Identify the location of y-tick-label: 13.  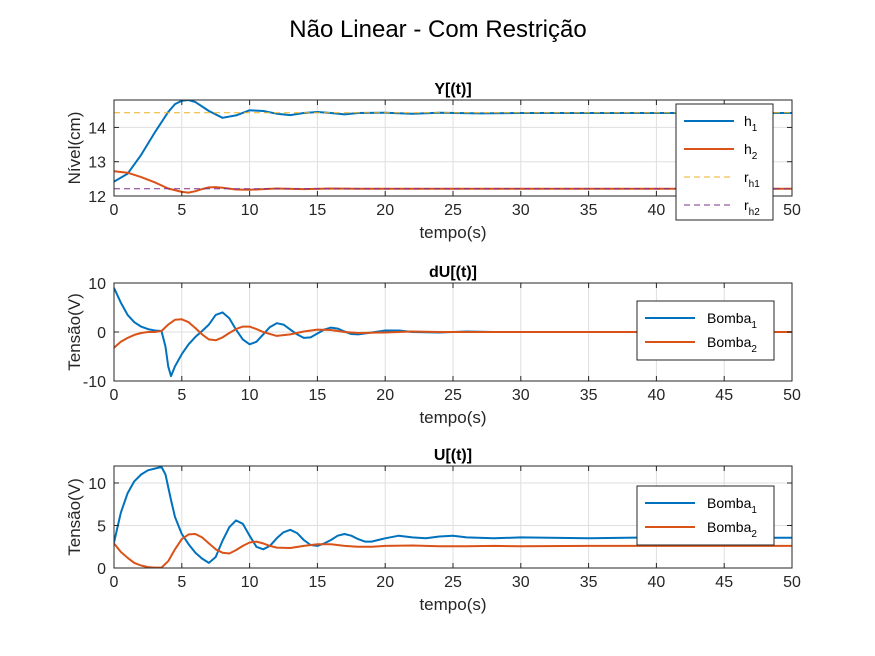
(97, 163).